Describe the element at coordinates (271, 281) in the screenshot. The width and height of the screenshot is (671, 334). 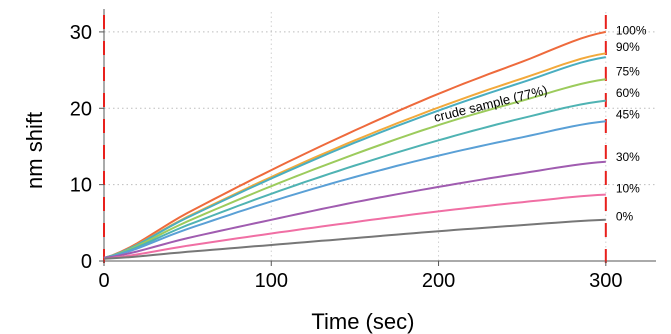
I see `x-tick-label: 100` at that location.